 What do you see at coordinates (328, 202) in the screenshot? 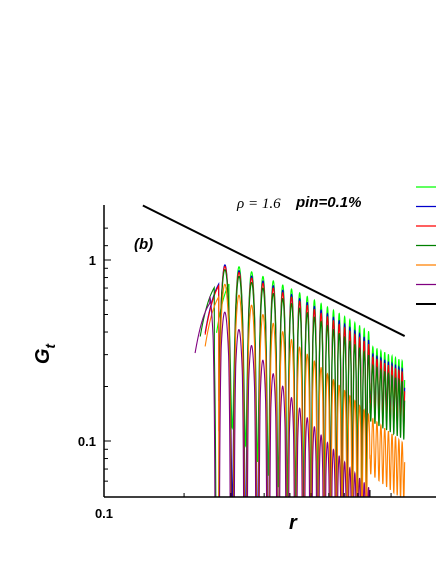
I see `annotation-pin: pin=0.1%` at bounding box center [328, 202].